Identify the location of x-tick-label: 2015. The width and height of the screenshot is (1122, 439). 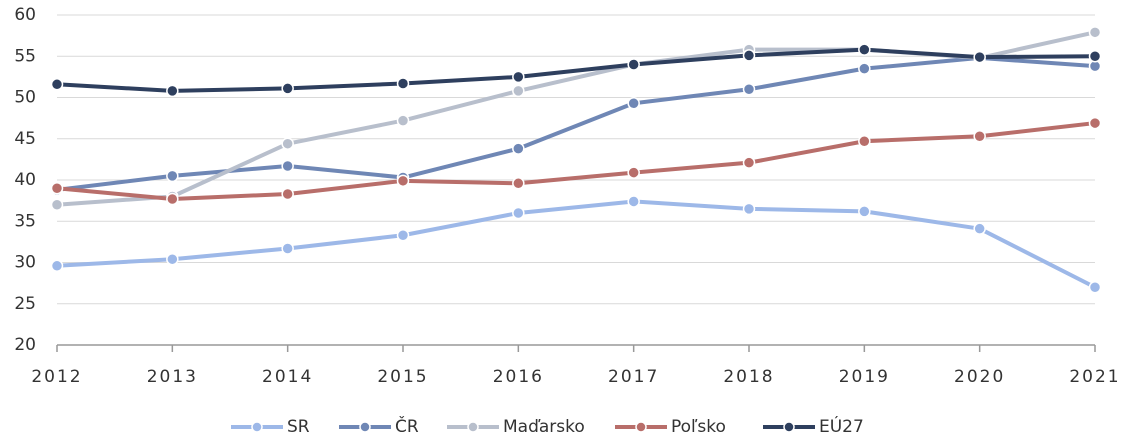
(402, 377).